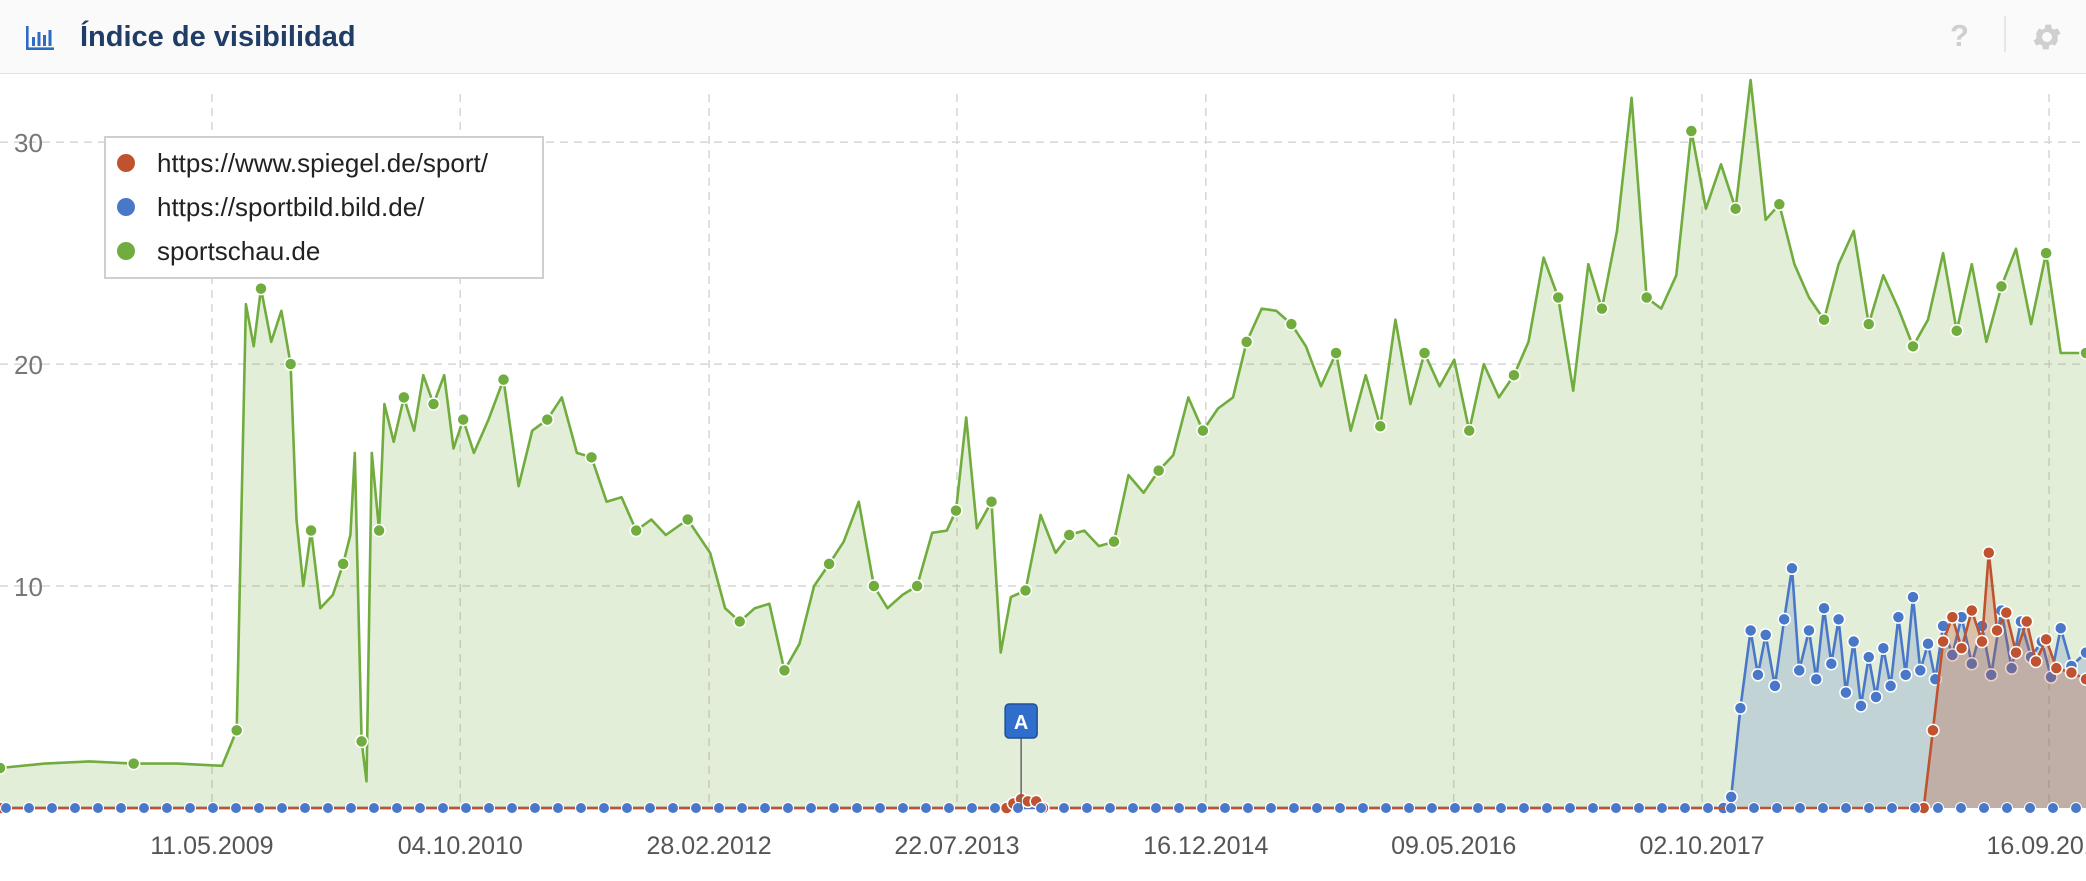  What do you see at coordinates (126, 251) in the screenshot?
I see `legend-marker` at bounding box center [126, 251].